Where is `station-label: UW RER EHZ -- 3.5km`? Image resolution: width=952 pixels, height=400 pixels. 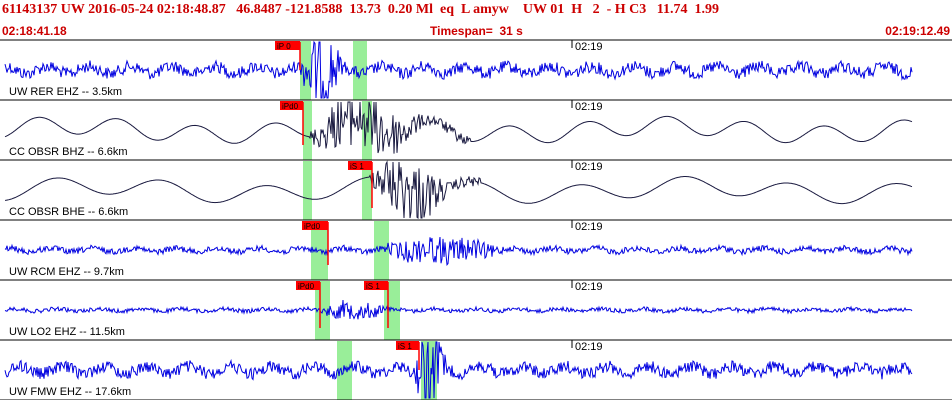 station-label: UW RER EHZ -- 3.5km is located at coordinates (66, 92).